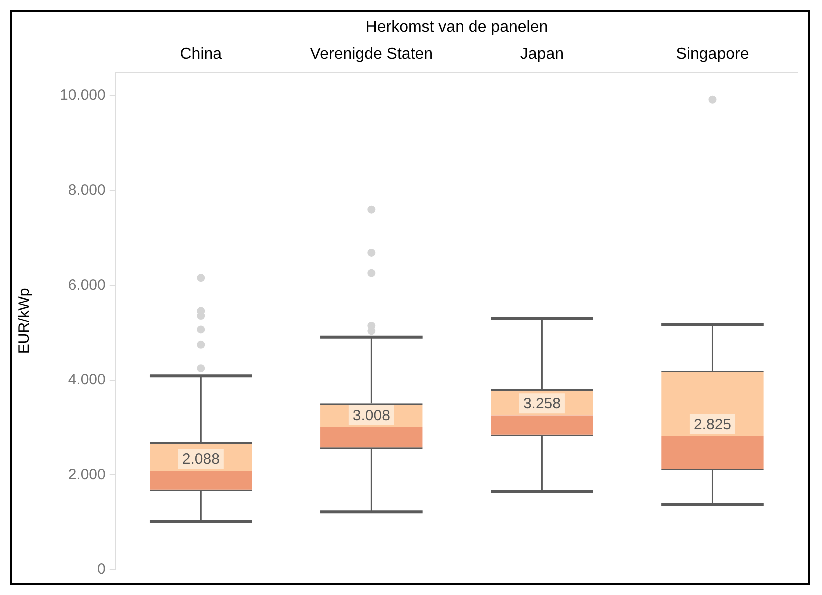 This screenshot has width=822, height=595. I want to click on y-tick-label: 2.000, so click(87, 475).